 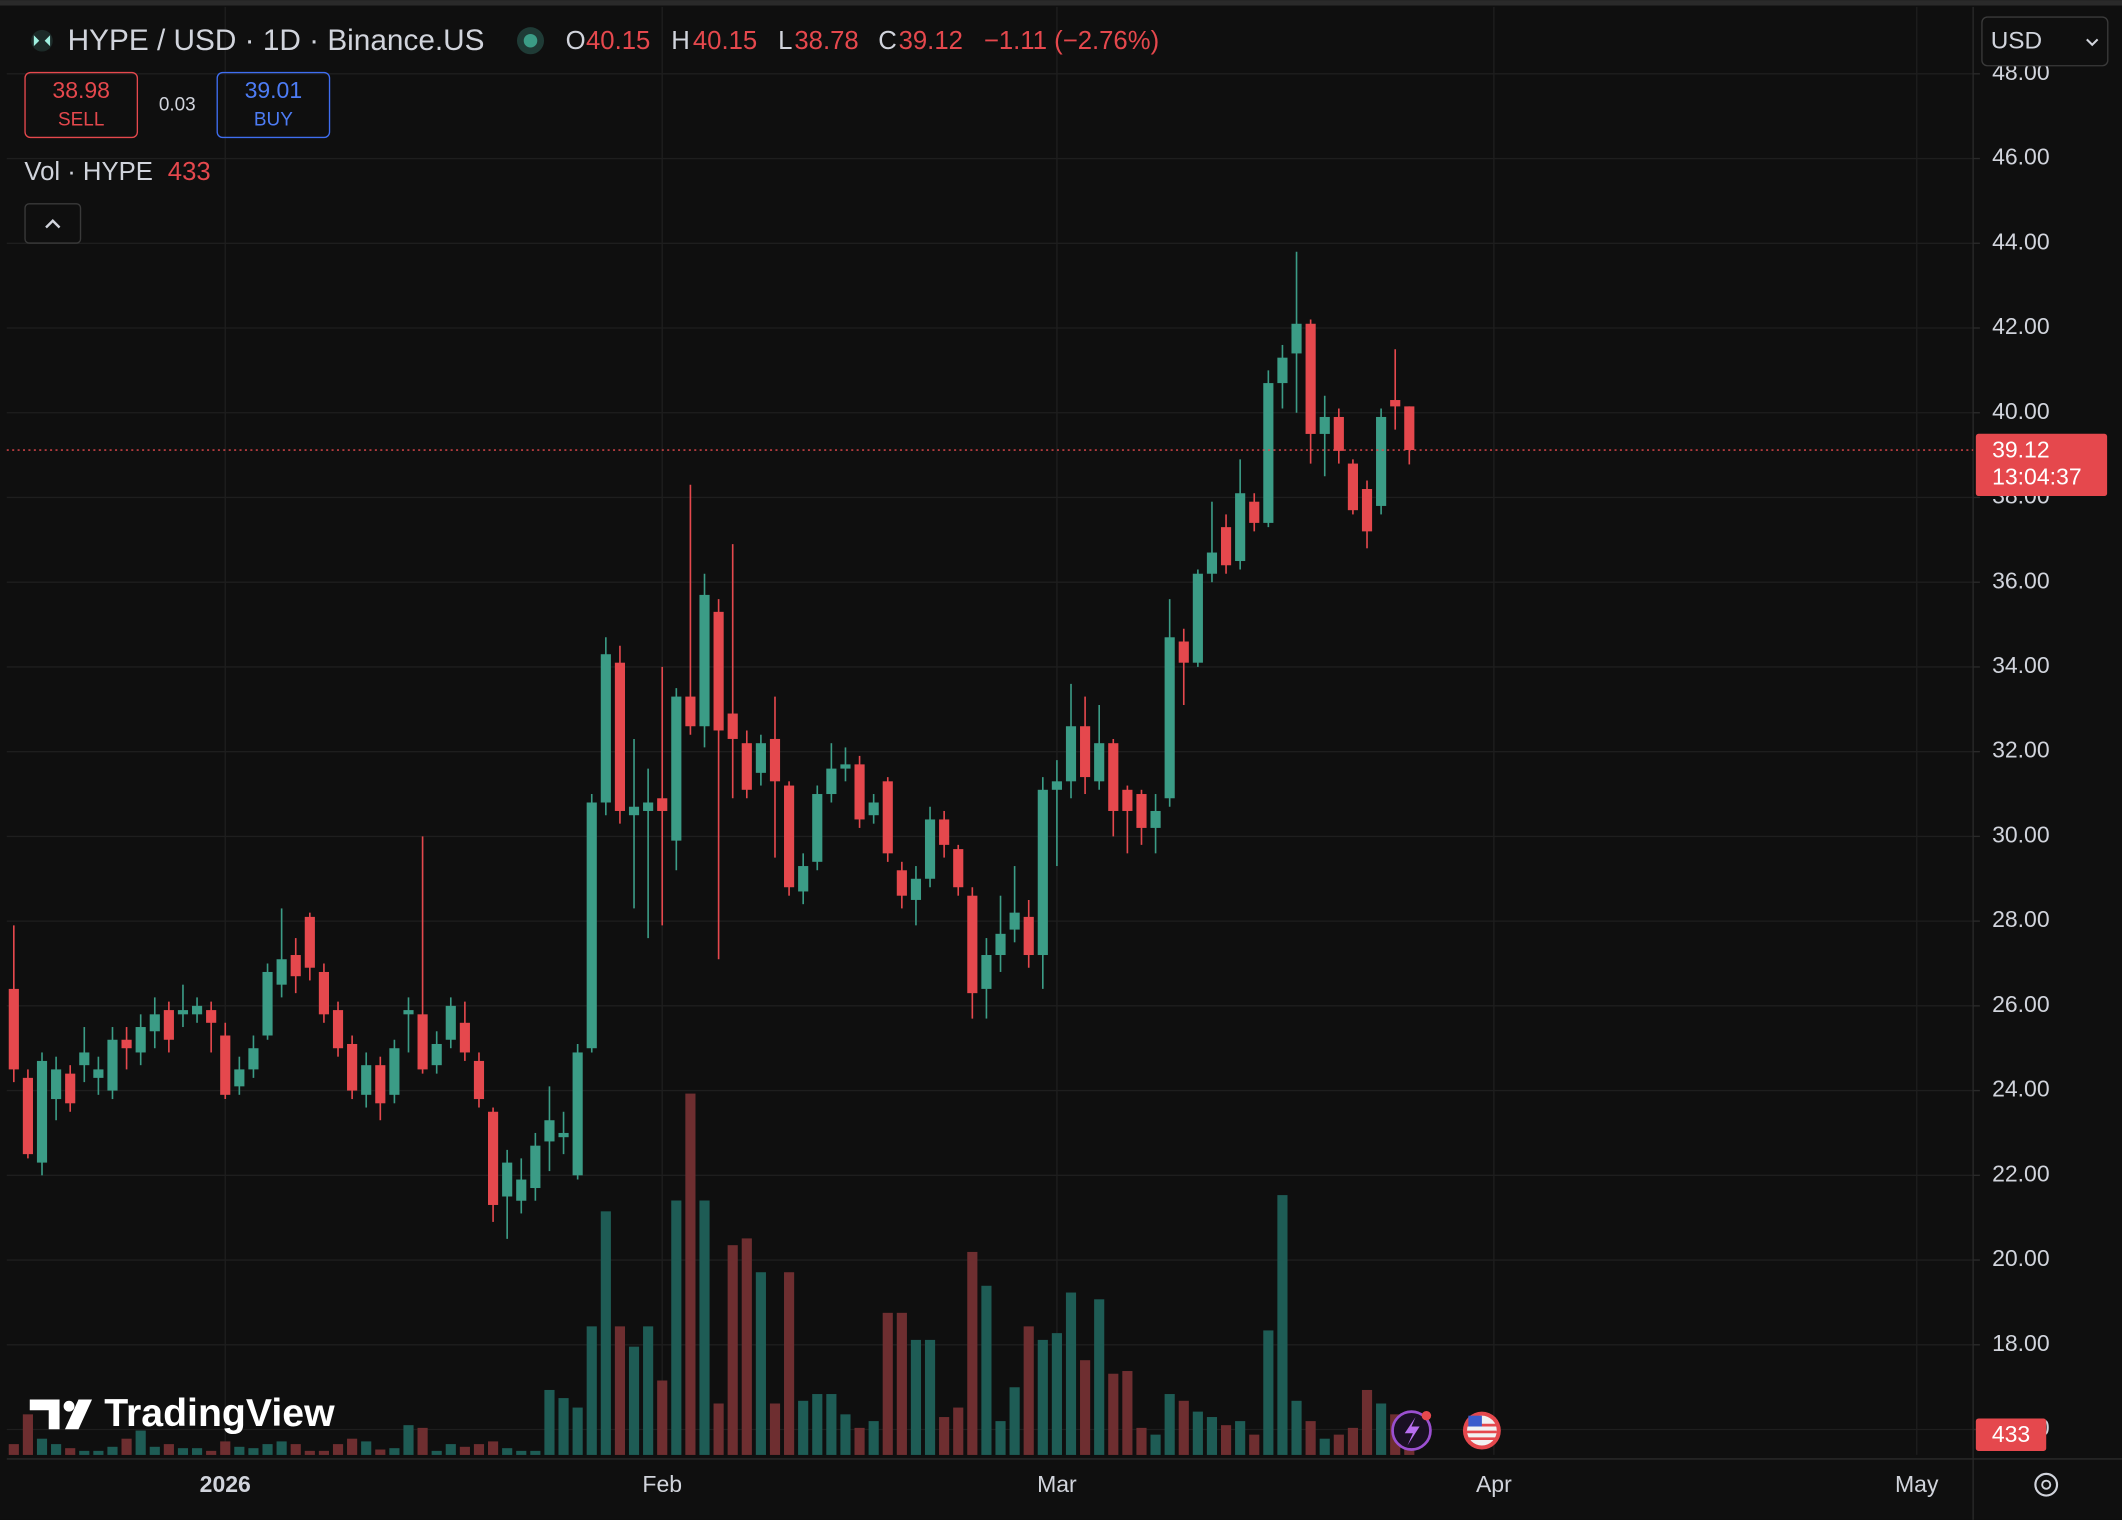 What do you see at coordinates (2021, 580) in the screenshot?
I see `y-tick-label: 36.00` at bounding box center [2021, 580].